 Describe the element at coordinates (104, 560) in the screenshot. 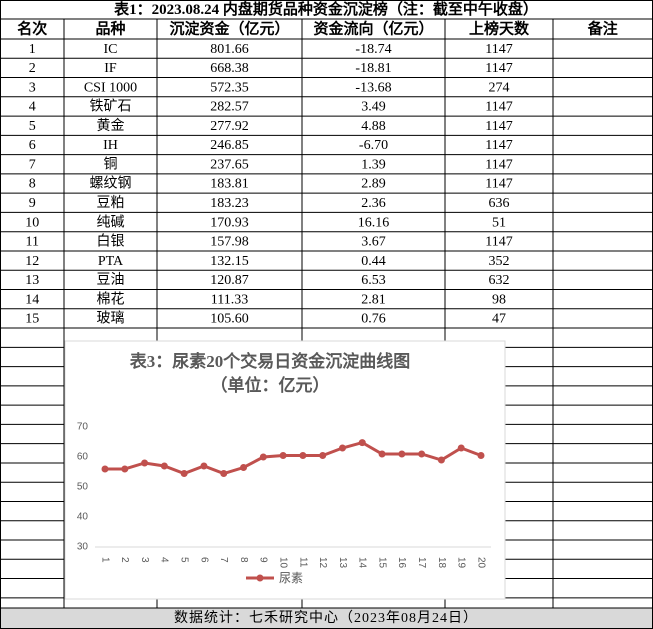

I see `x-tick-label: 1` at that location.